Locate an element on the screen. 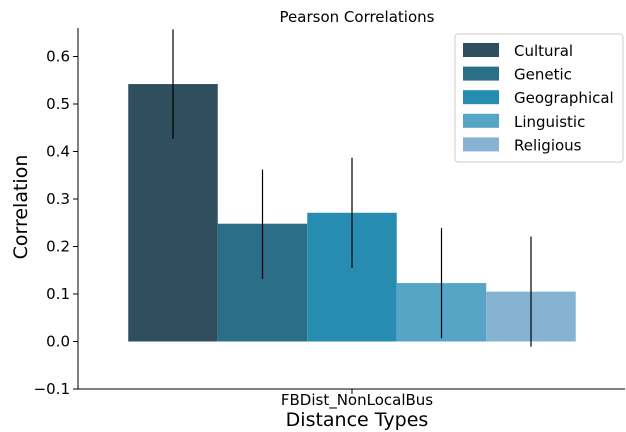 This screenshot has height=432, width=626. y-axis-label: Correlation is located at coordinates (21, 207).